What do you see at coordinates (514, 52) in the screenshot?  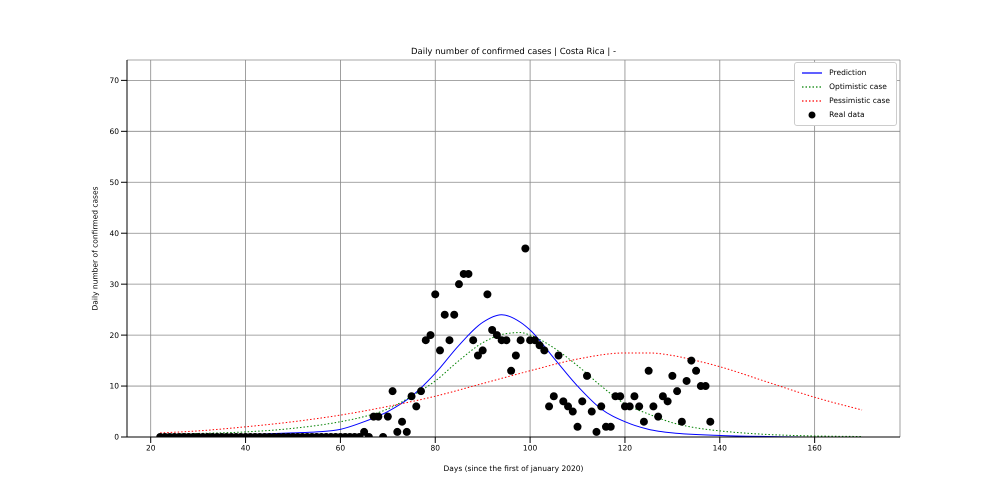 I see `chart-title: Daily number of confirmed cases | Costa Rica | -` at bounding box center [514, 52].